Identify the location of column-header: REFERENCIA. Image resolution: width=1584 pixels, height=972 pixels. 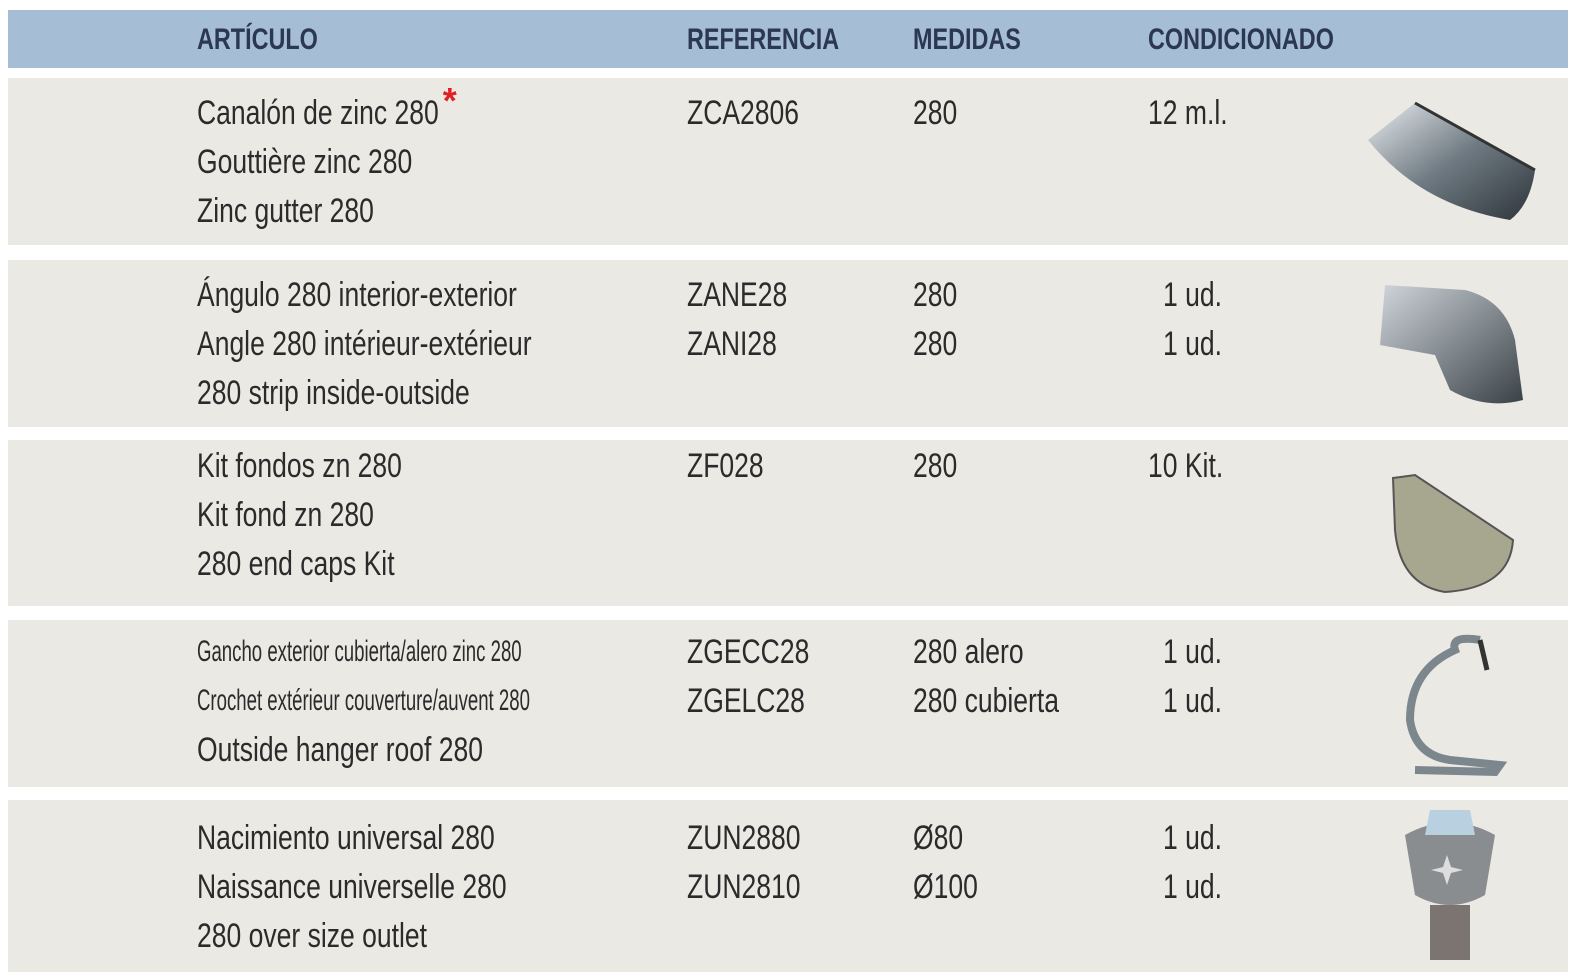
(763, 39).